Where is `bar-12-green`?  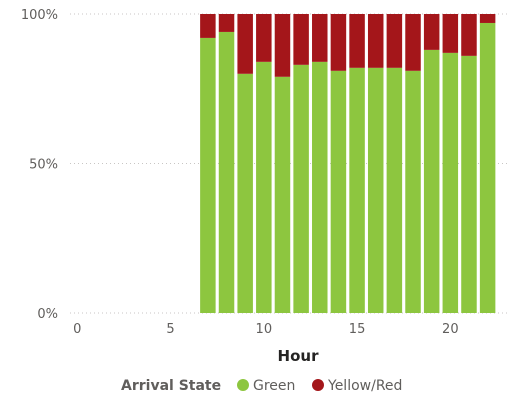 bar-12-green is located at coordinates (301, 188).